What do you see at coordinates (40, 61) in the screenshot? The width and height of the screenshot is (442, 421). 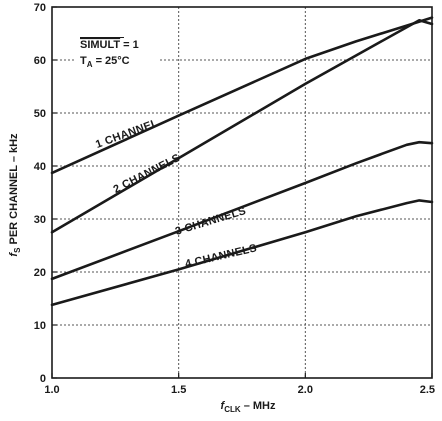 I see `y-tick-label: 60` at bounding box center [40, 61].